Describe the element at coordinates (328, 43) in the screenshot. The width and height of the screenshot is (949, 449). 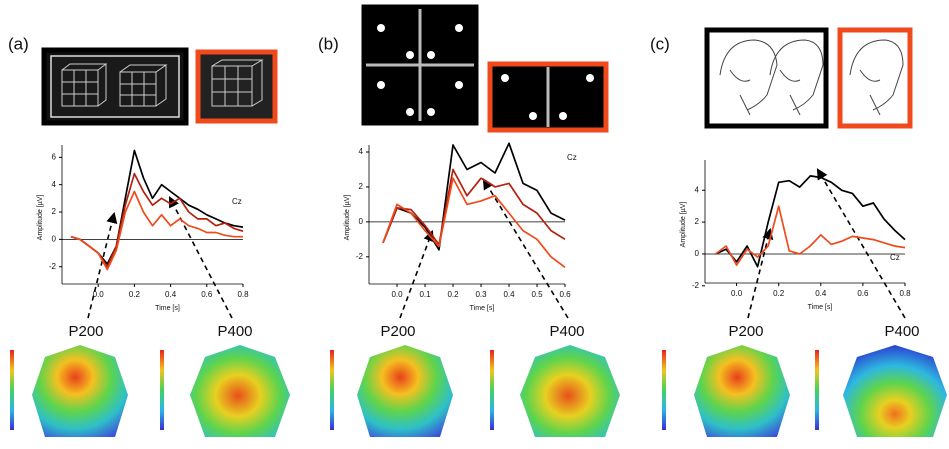
I see `panel-label: (b)` at that location.